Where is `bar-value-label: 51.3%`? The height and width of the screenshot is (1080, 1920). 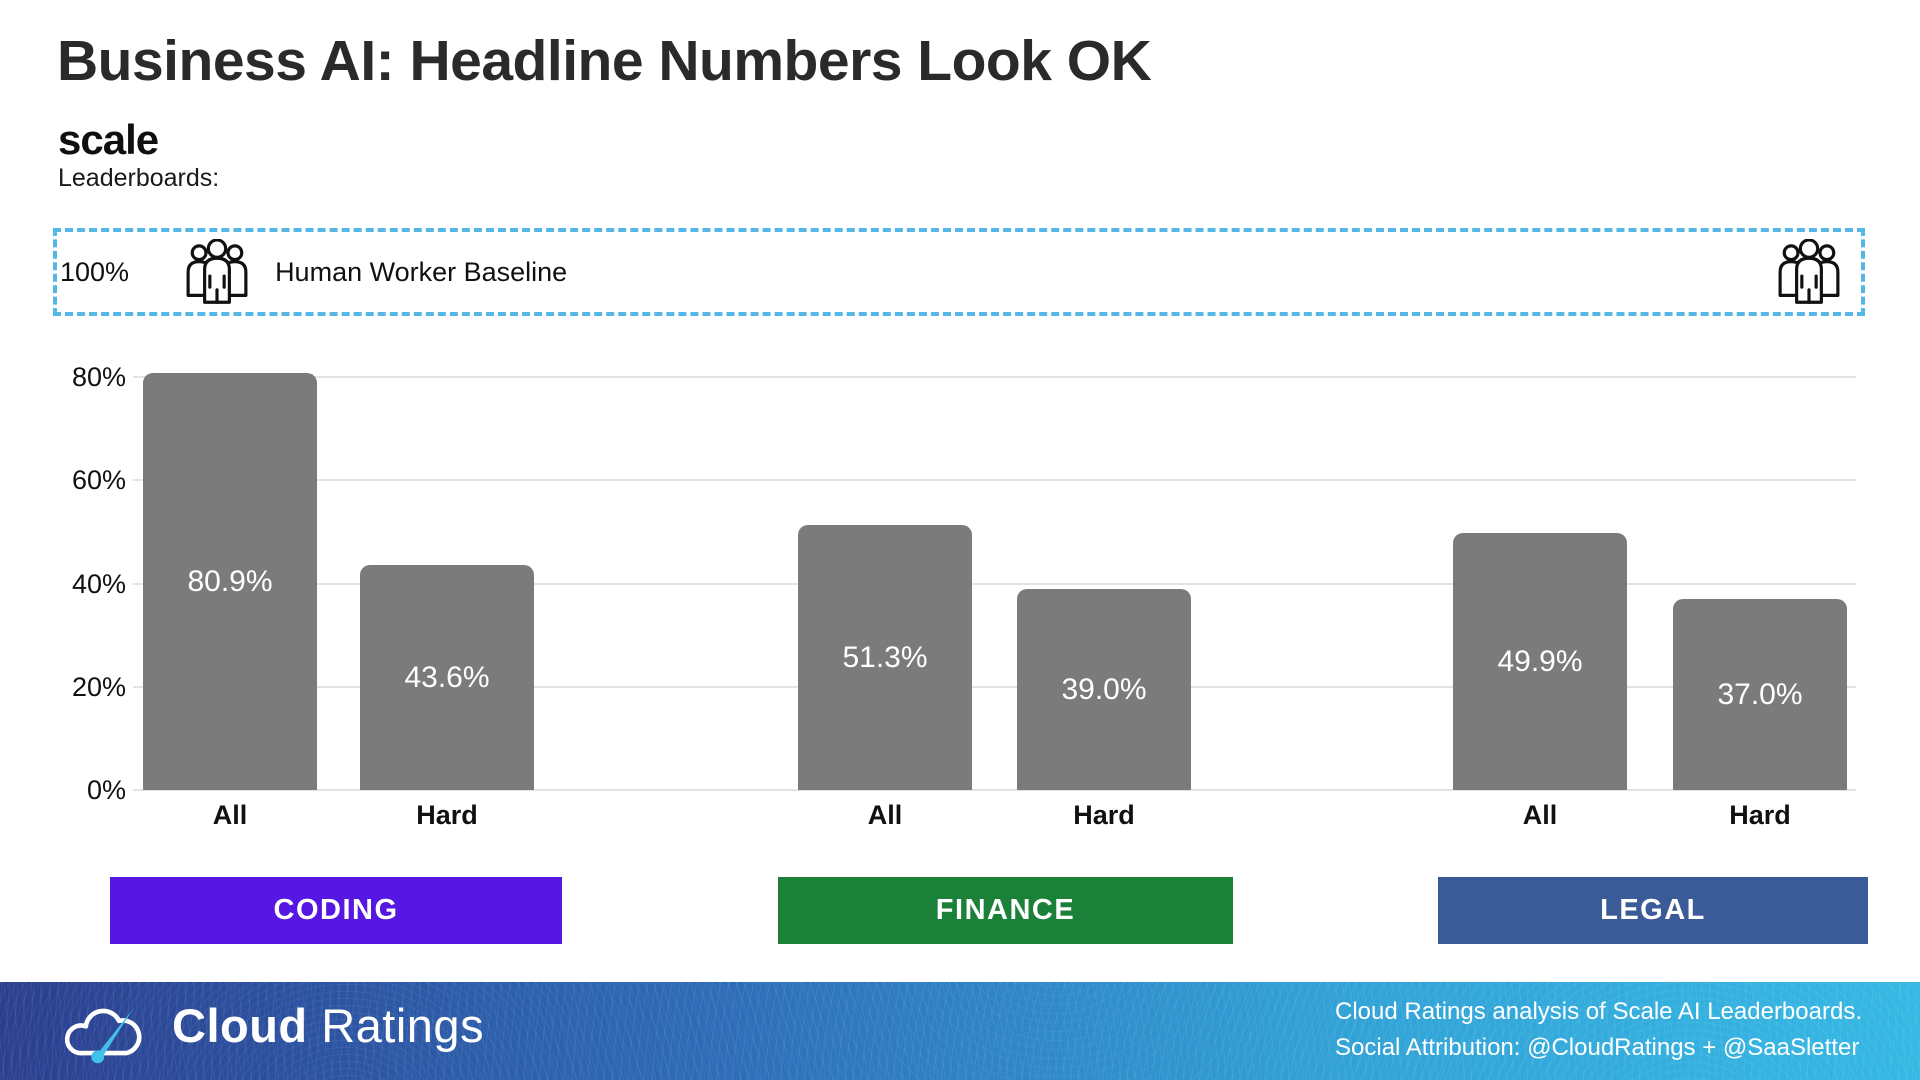
bar-value-label: 51.3% is located at coordinates (885, 657).